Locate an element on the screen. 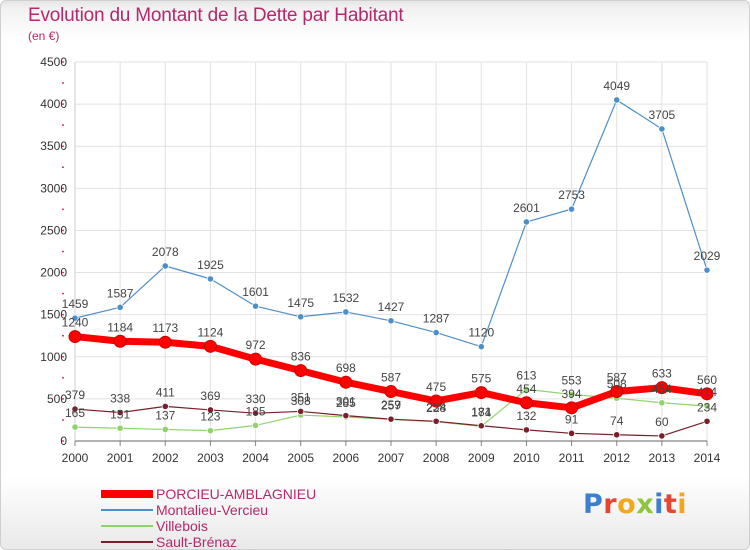 This screenshot has height=550, width=750. y-tick-label: 500 is located at coordinates (57, 399).